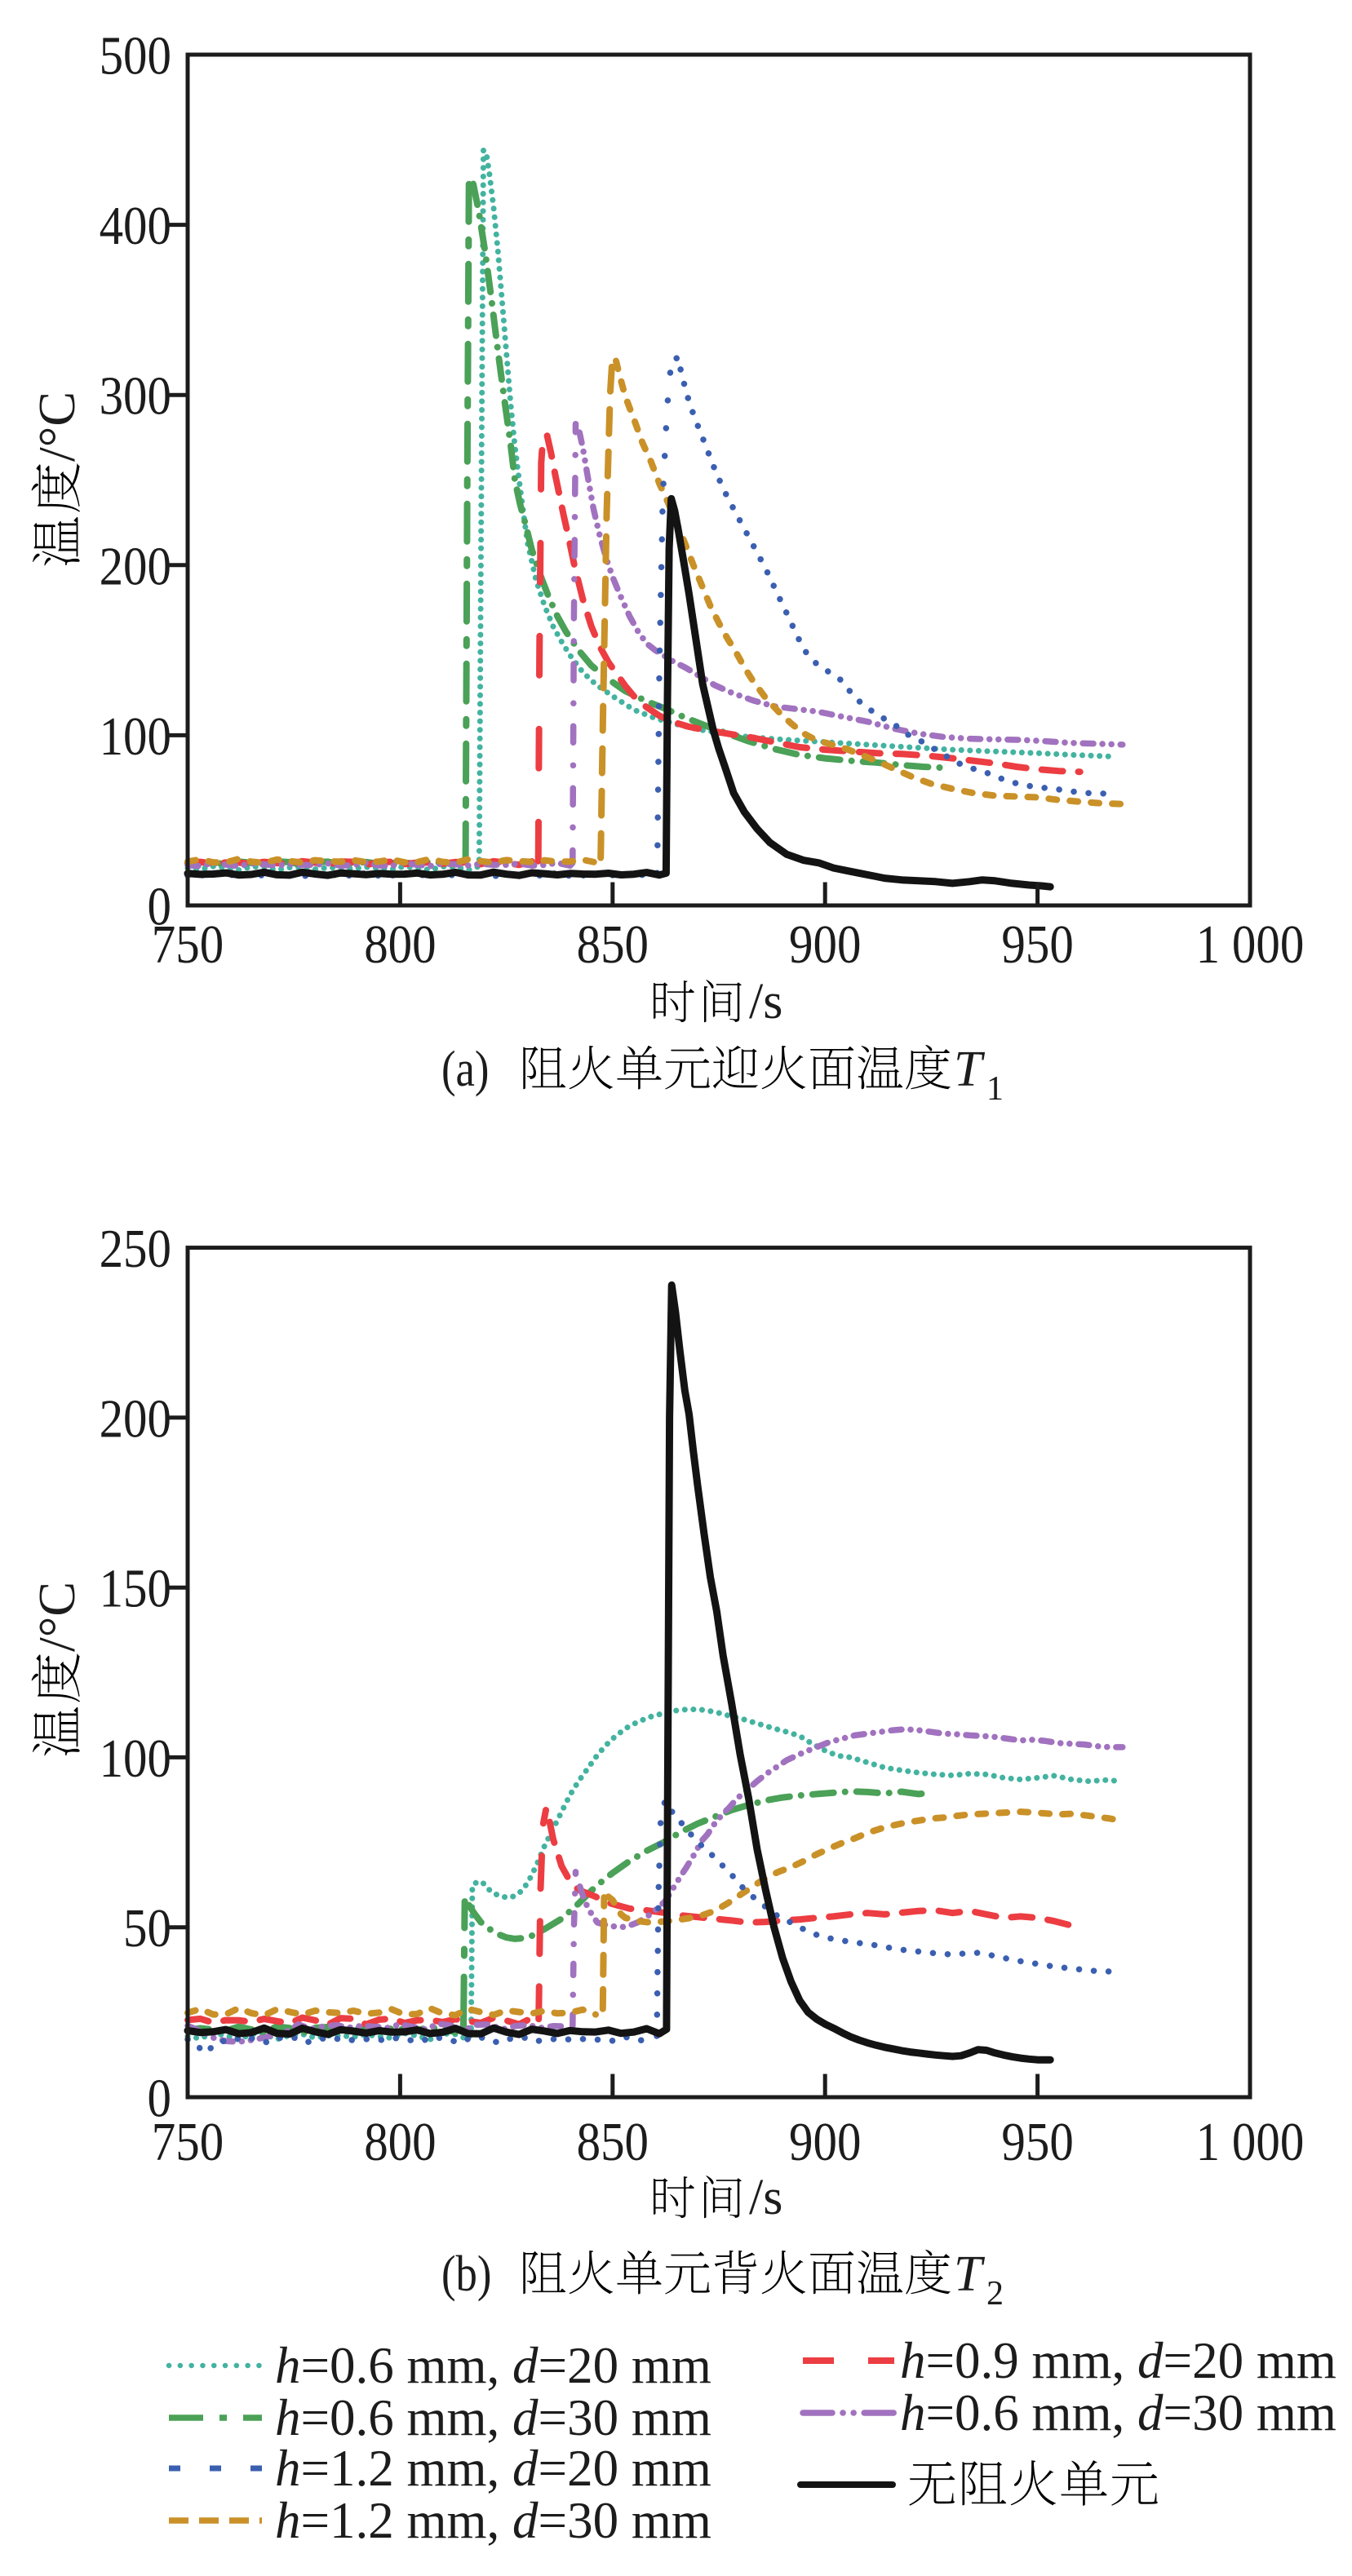  What do you see at coordinates (493, 2365) in the screenshot?
I see `svg-text: h=0.6 mm, d=20 mm` at bounding box center [493, 2365].